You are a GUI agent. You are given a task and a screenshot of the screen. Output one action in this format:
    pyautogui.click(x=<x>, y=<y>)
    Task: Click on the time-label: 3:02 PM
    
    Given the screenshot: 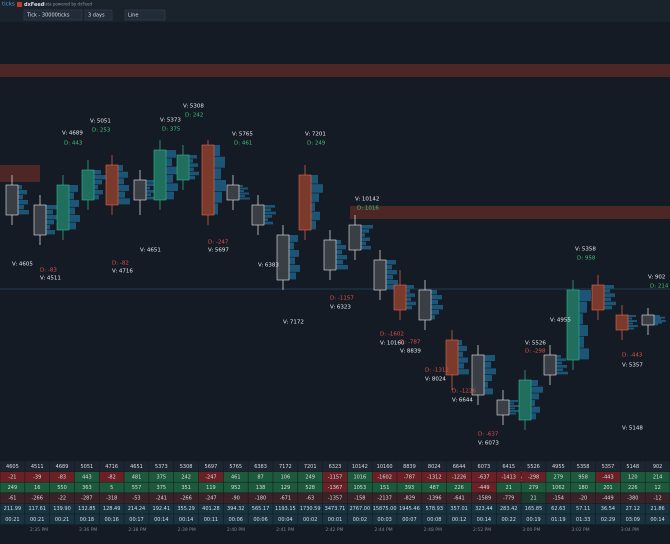 What is the action you would take?
    pyautogui.click(x=580, y=530)
    